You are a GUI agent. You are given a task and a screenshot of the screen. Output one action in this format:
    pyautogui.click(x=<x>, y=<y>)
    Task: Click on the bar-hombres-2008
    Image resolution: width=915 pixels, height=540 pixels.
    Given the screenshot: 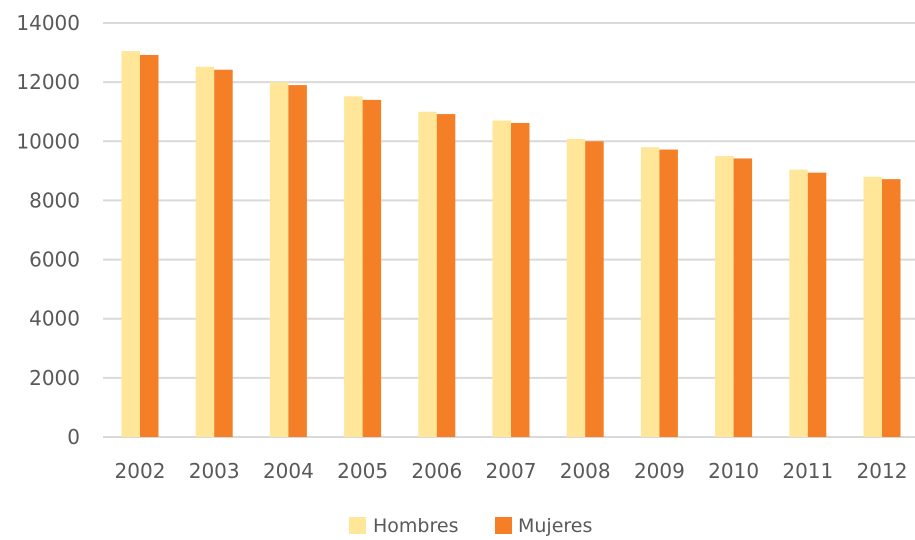 What is the action you would take?
    pyautogui.click(x=576, y=288)
    